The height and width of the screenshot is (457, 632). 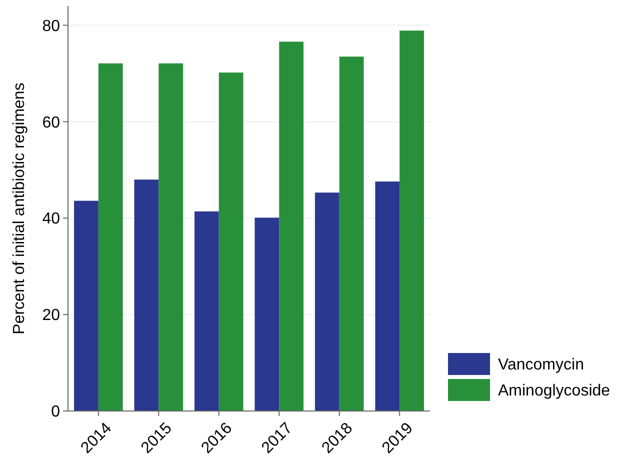 What do you see at coordinates (55, 412) in the screenshot?
I see `y-tick-label: 0` at bounding box center [55, 412].